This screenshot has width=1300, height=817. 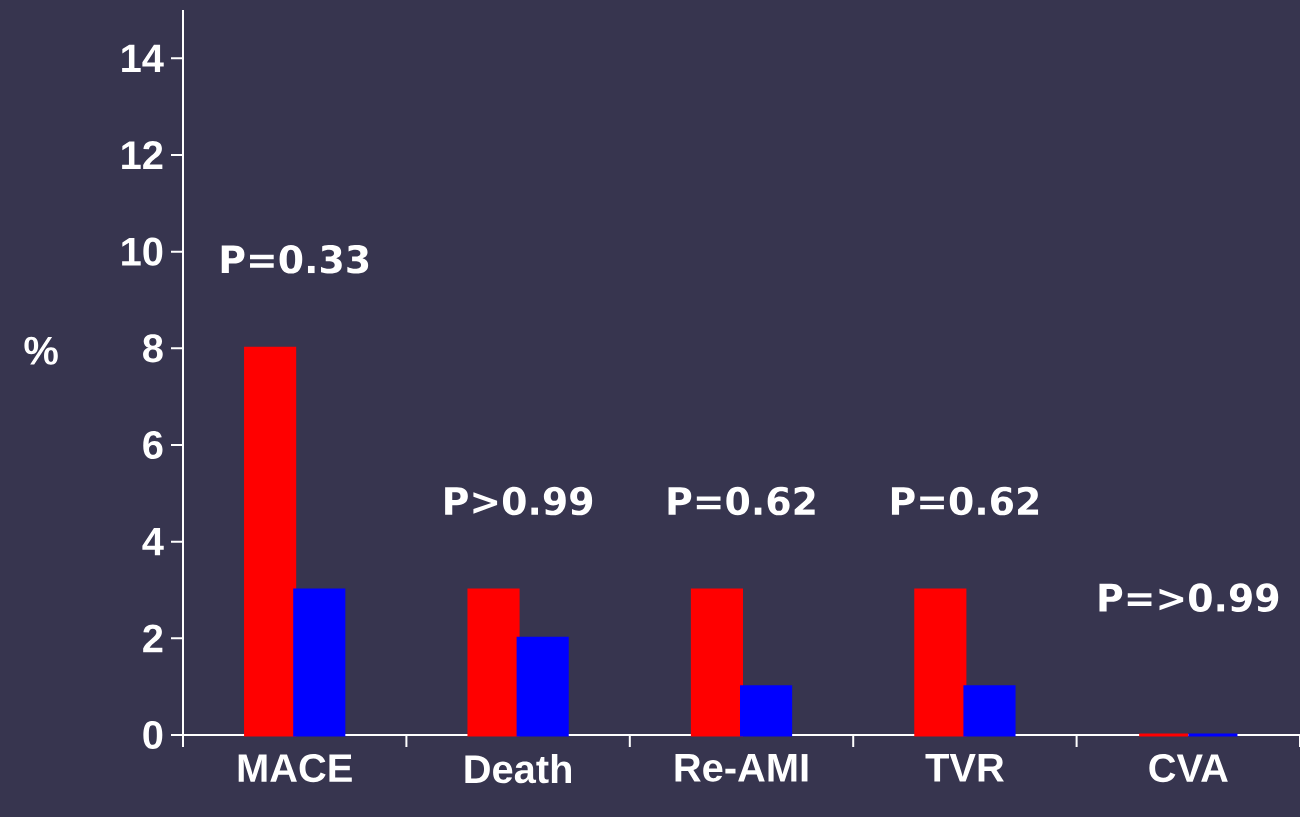 What do you see at coordinates (295, 768) in the screenshot?
I see `x-tick-label: MACE` at bounding box center [295, 768].